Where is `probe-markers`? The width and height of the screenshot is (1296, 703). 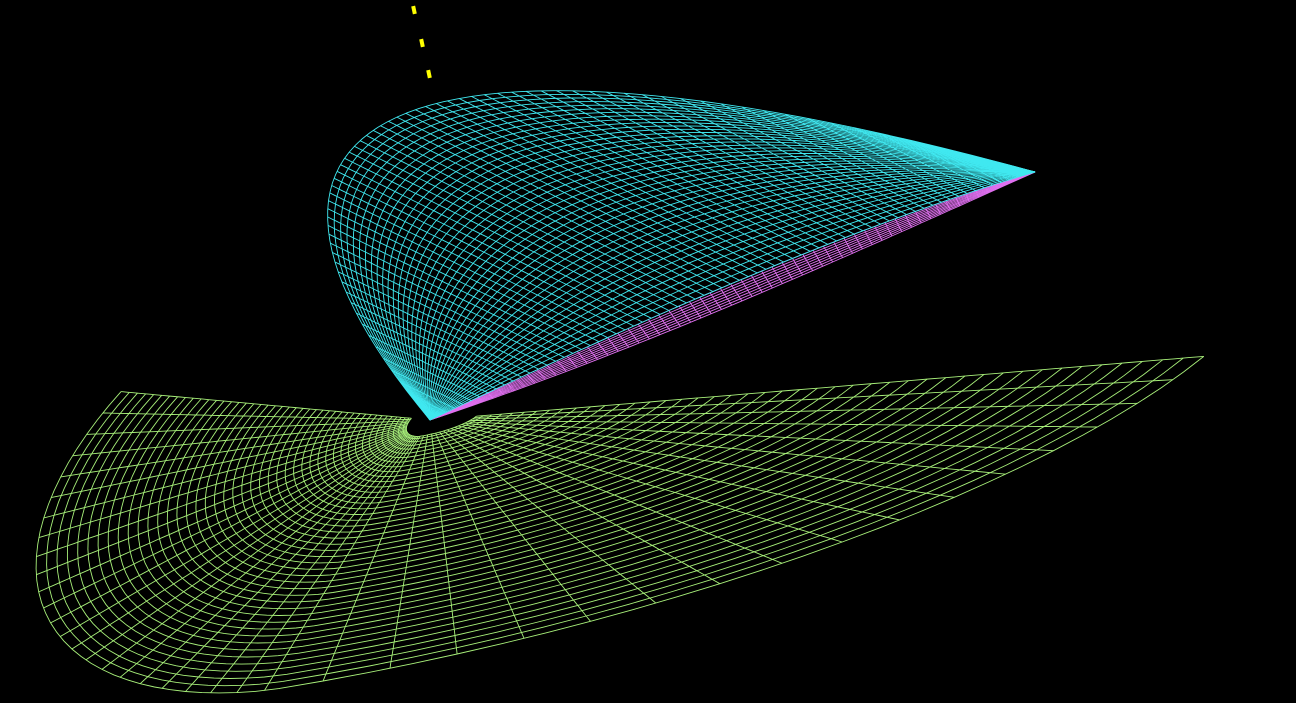
probe-markers is located at coordinates (421, 42).